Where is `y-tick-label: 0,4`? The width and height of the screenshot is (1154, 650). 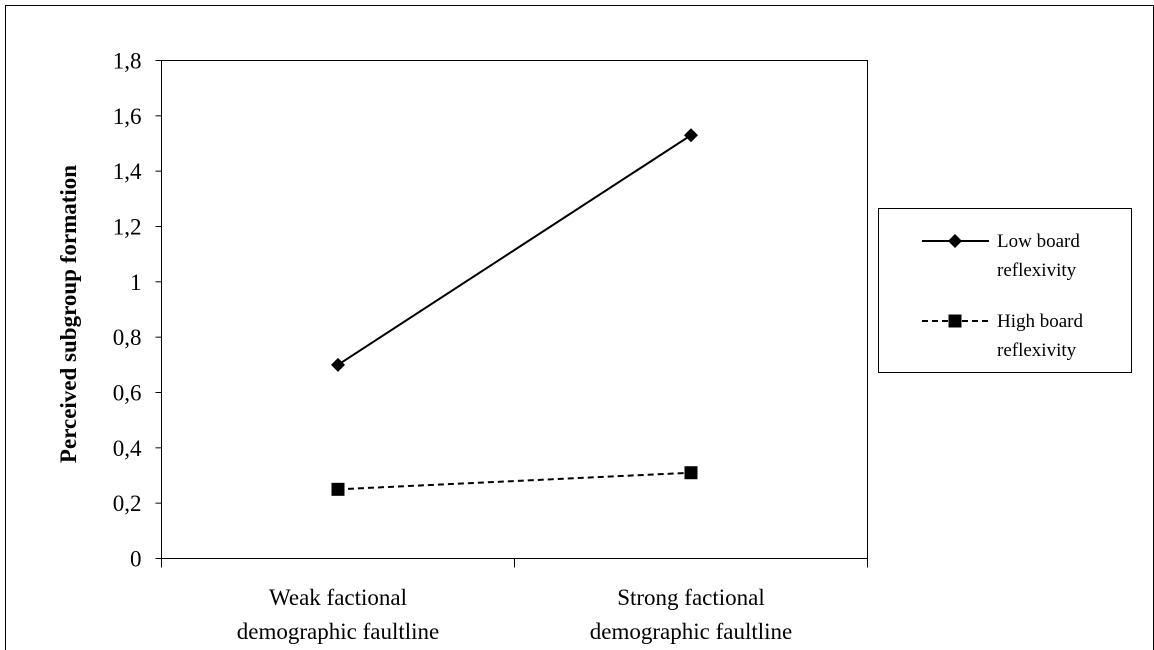
y-tick-label: 0,4 is located at coordinates (127, 448).